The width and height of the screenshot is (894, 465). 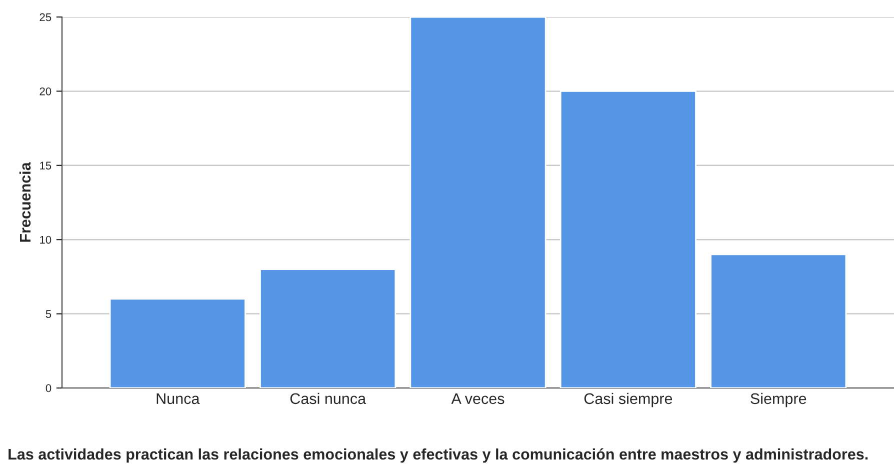 What do you see at coordinates (46, 166) in the screenshot?
I see `y-tick-label: 15` at bounding box center [46, 166].